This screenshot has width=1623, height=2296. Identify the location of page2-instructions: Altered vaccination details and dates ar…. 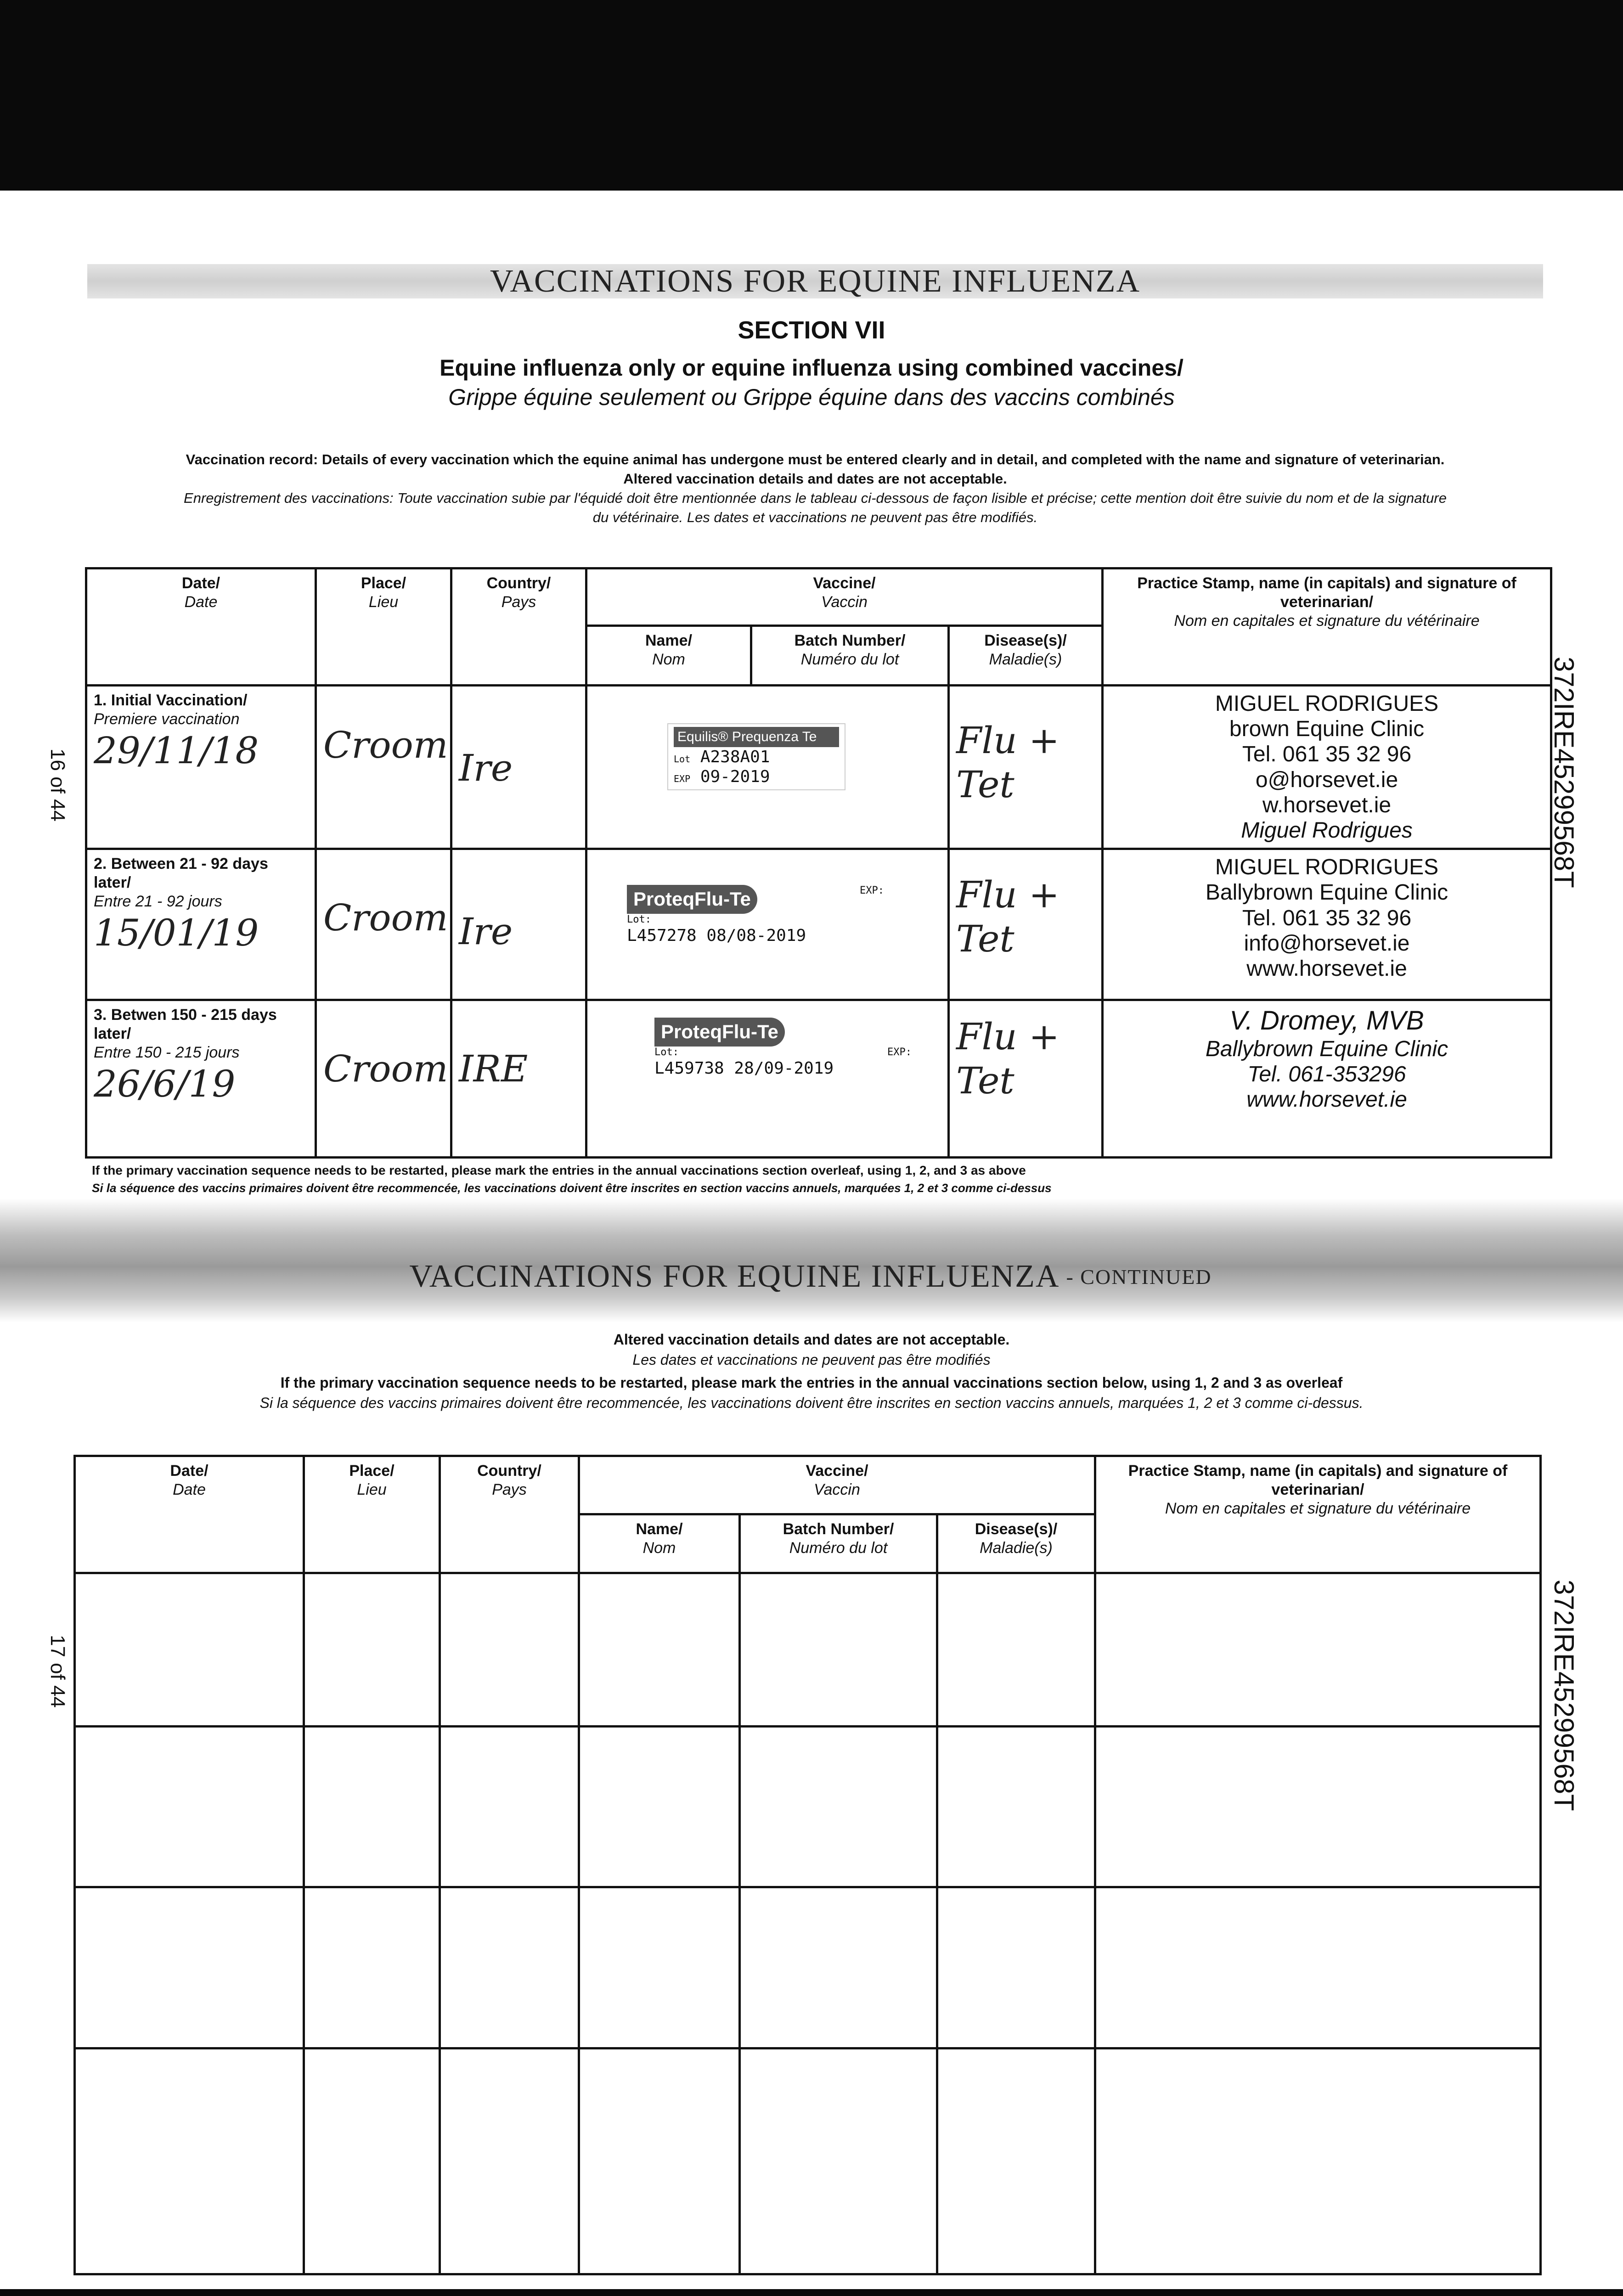
(811, 1371).